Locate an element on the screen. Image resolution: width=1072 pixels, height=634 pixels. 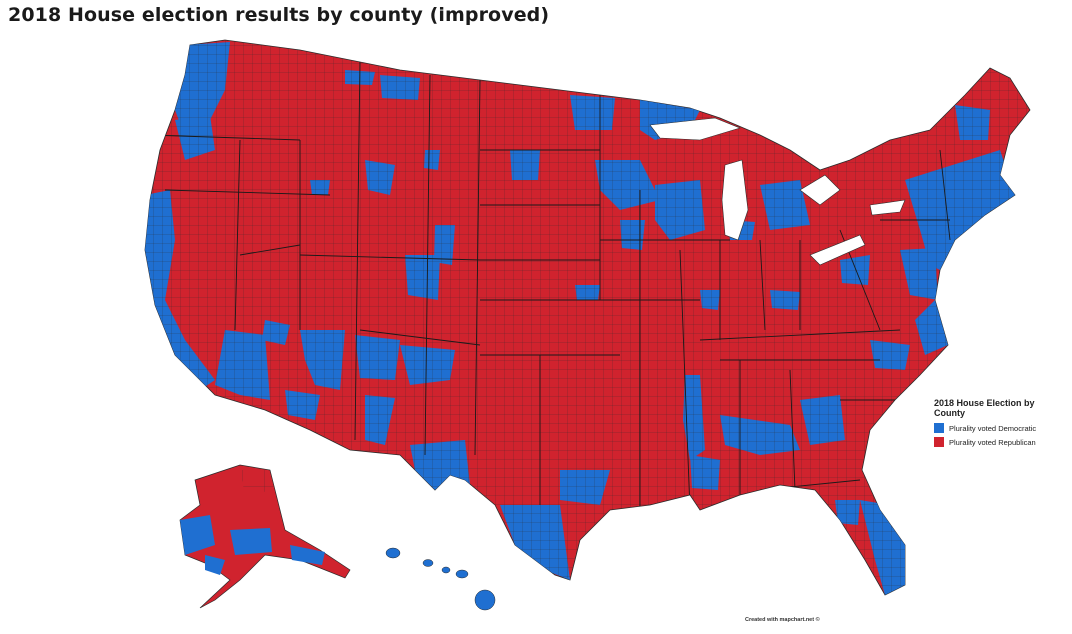
legend-label-democratic: Plurality voted Democratic is located at coordinates (993, 428).